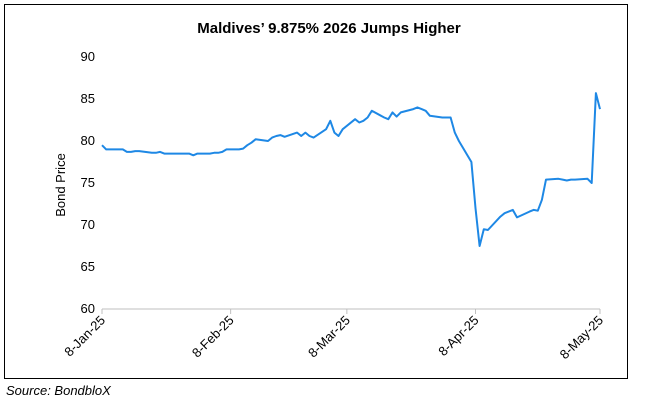 This screenshot has width=657, height=402. I want to click on y-tick-label: 75, so click(88, 182).